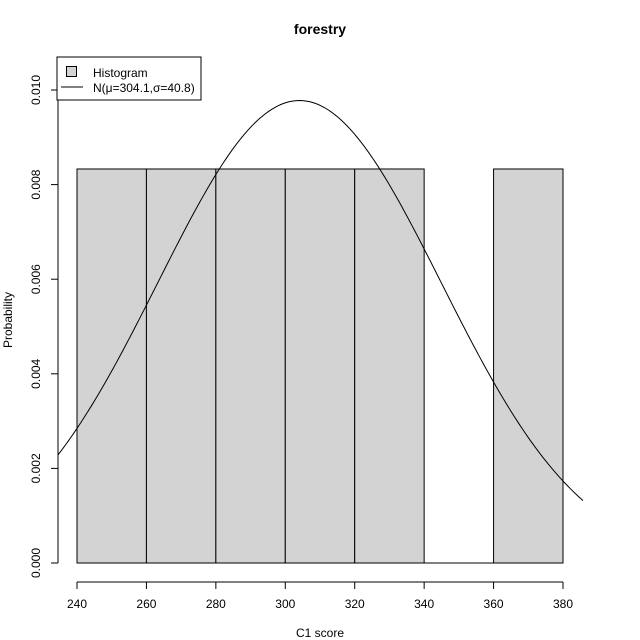  What do you see at coordinates (44, 326) in the screenshot?
I see `y-axis: 0.000 0.002 0.004 0.006 0.008 0.010` at bounding box center [44, 326].